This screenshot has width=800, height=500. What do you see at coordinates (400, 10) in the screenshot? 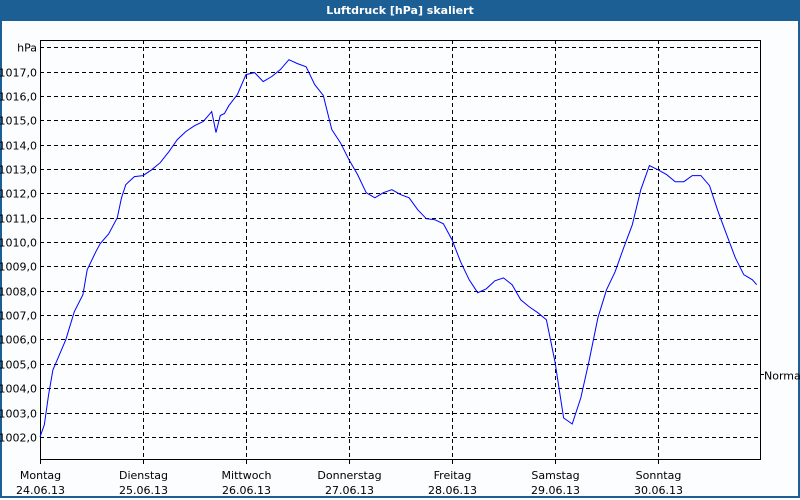
I see `window-title: Luftdruck [hPa] skaliert` at bounding box center [400, 10].